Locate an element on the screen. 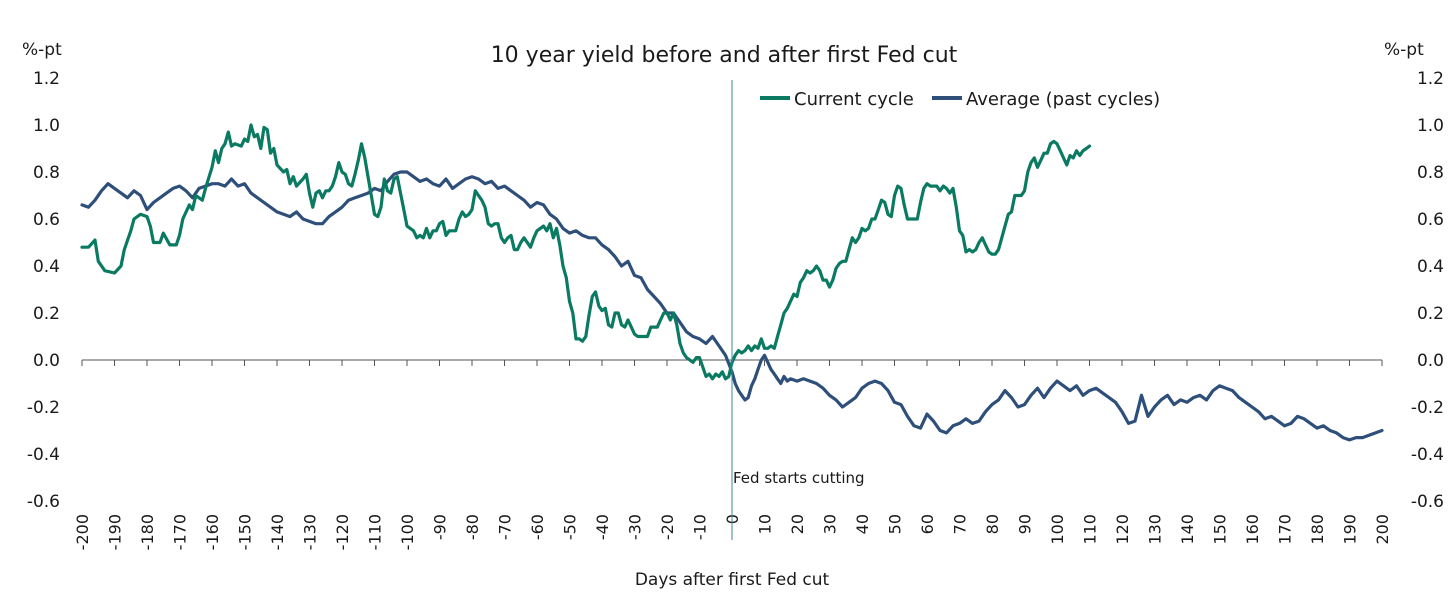  x-tick-label: -80 is located at coordinates (472, 527).